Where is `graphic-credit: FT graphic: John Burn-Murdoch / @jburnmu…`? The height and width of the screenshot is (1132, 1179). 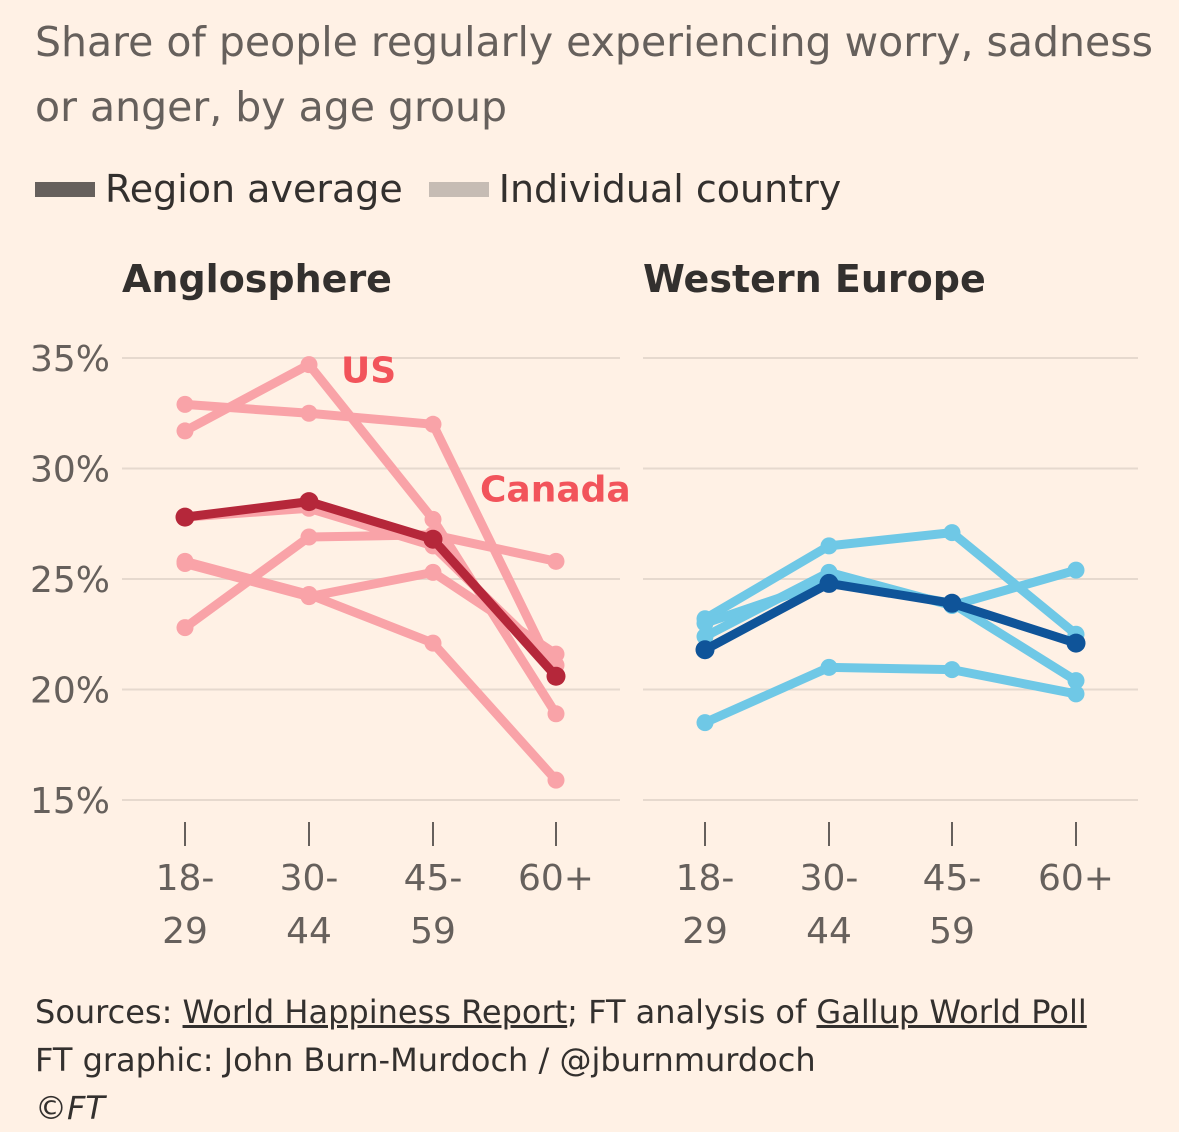
graphic-credit: FT graphic: John Burn-Murdoch / @jburnmu… is located at coordinates (425, 1060).